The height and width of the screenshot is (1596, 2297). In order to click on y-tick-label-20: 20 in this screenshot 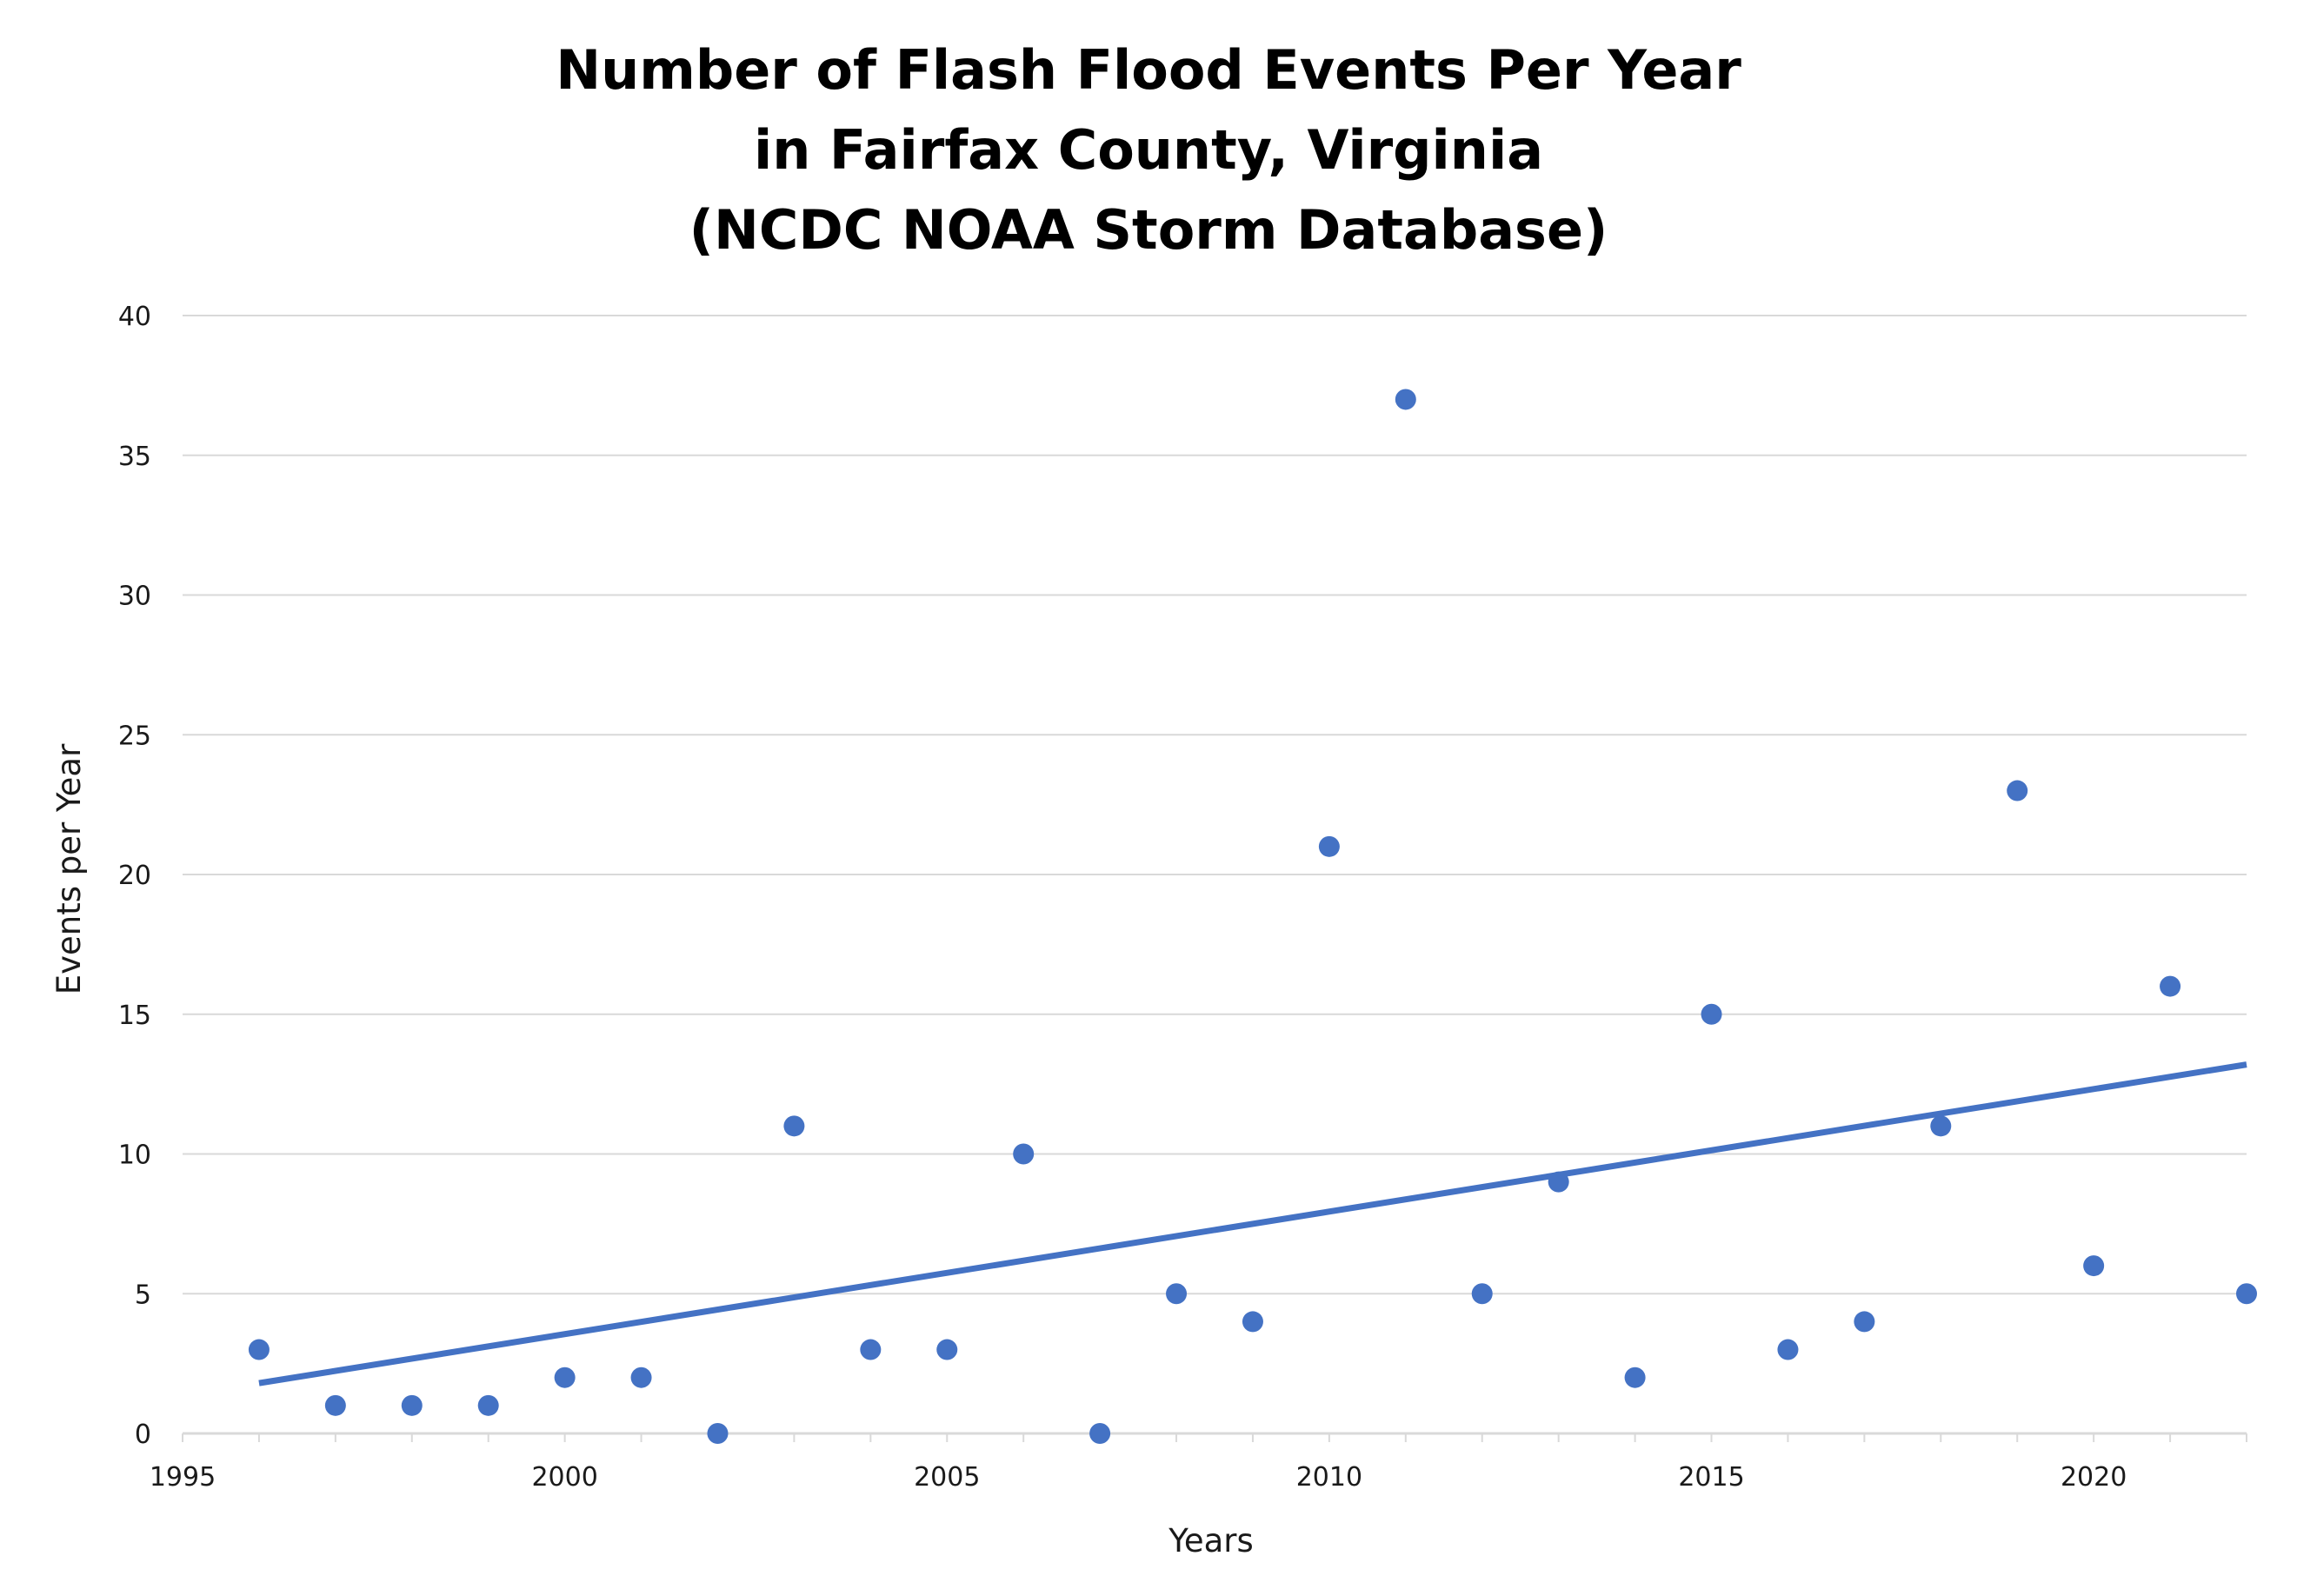, I will do `click(135, 876)`.